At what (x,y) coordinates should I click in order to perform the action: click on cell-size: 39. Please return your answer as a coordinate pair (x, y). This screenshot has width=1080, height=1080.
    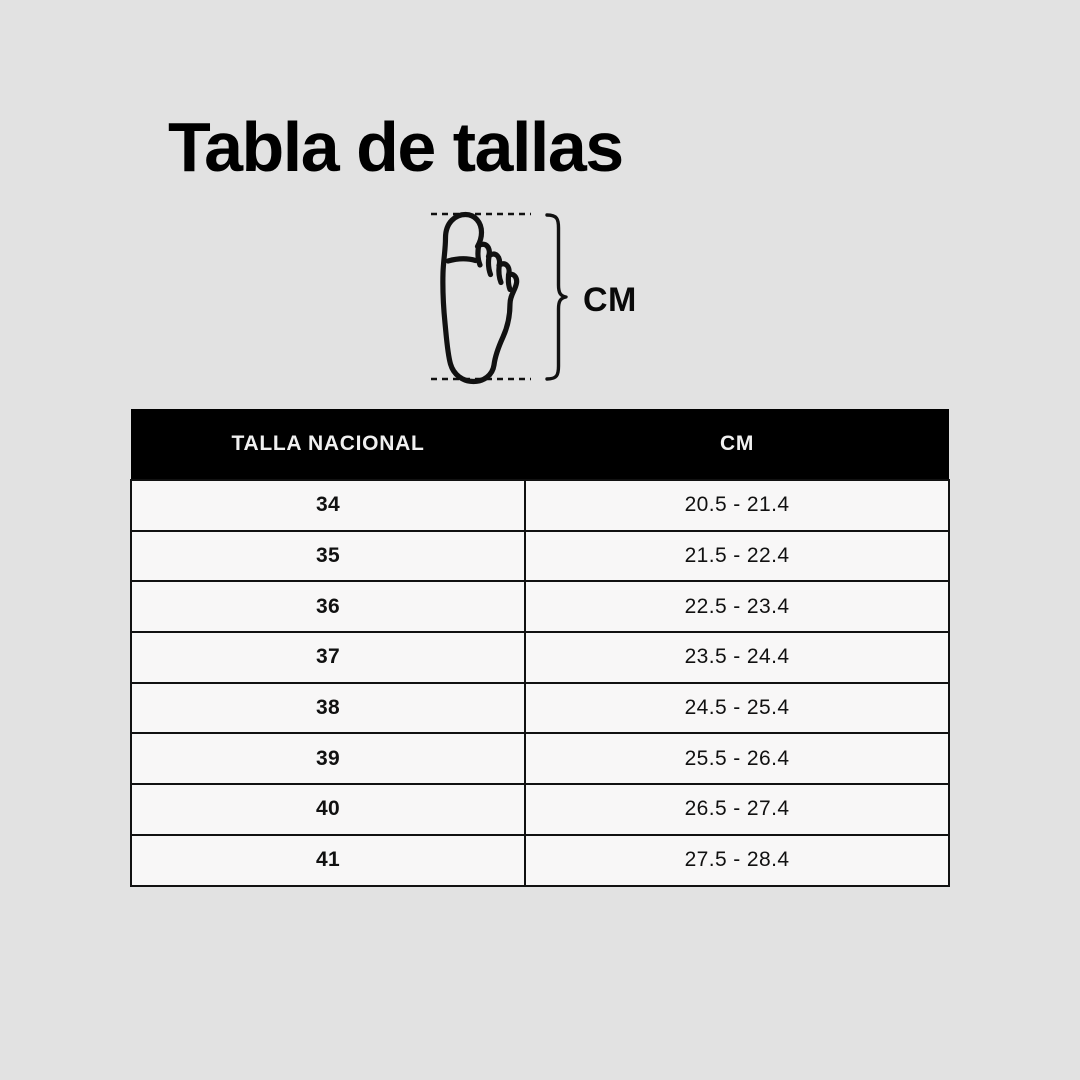
    Looking at the image, I should click on (328, 759).